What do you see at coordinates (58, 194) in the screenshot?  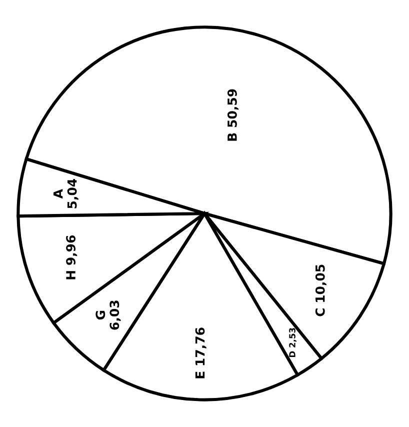 I see `slice-label: A` at bounding box center [58, 194].